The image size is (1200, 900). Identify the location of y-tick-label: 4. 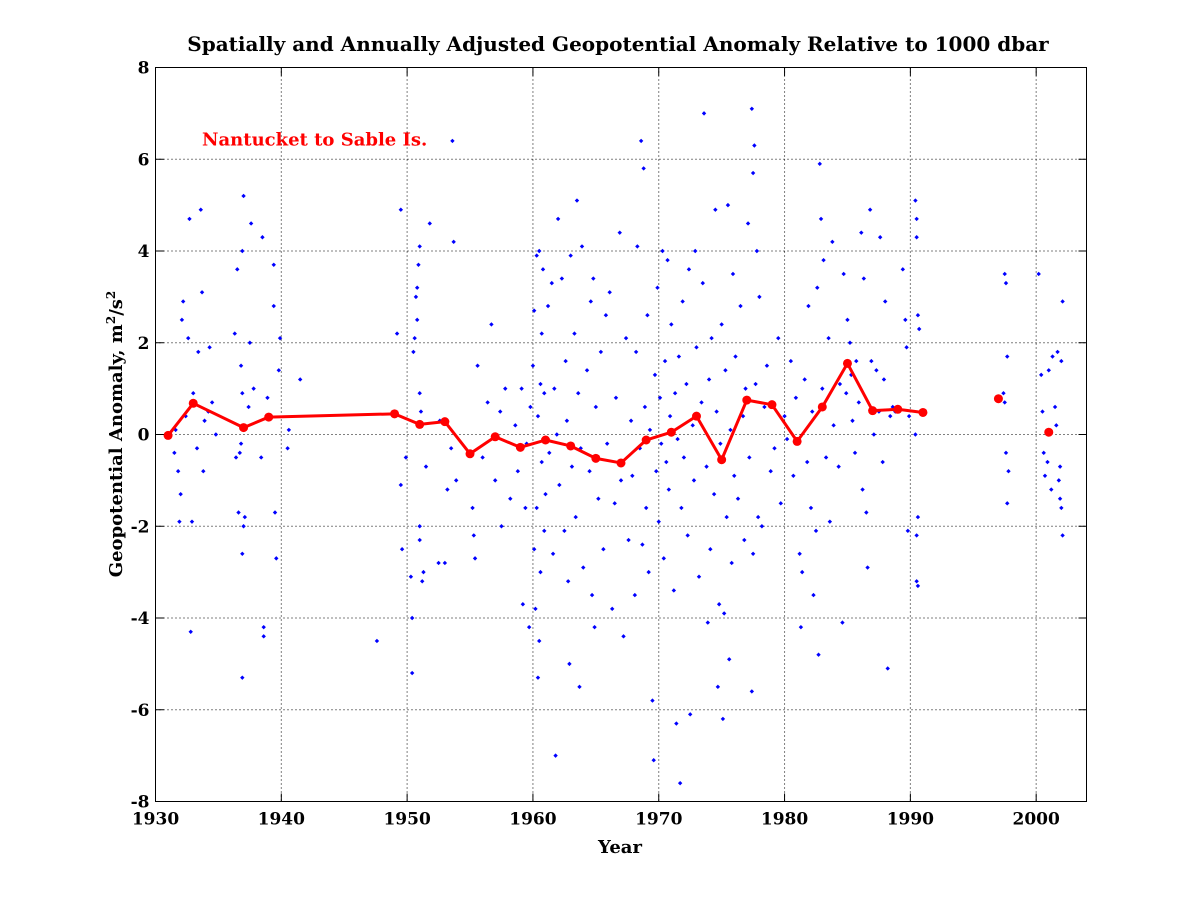
(144, 252).